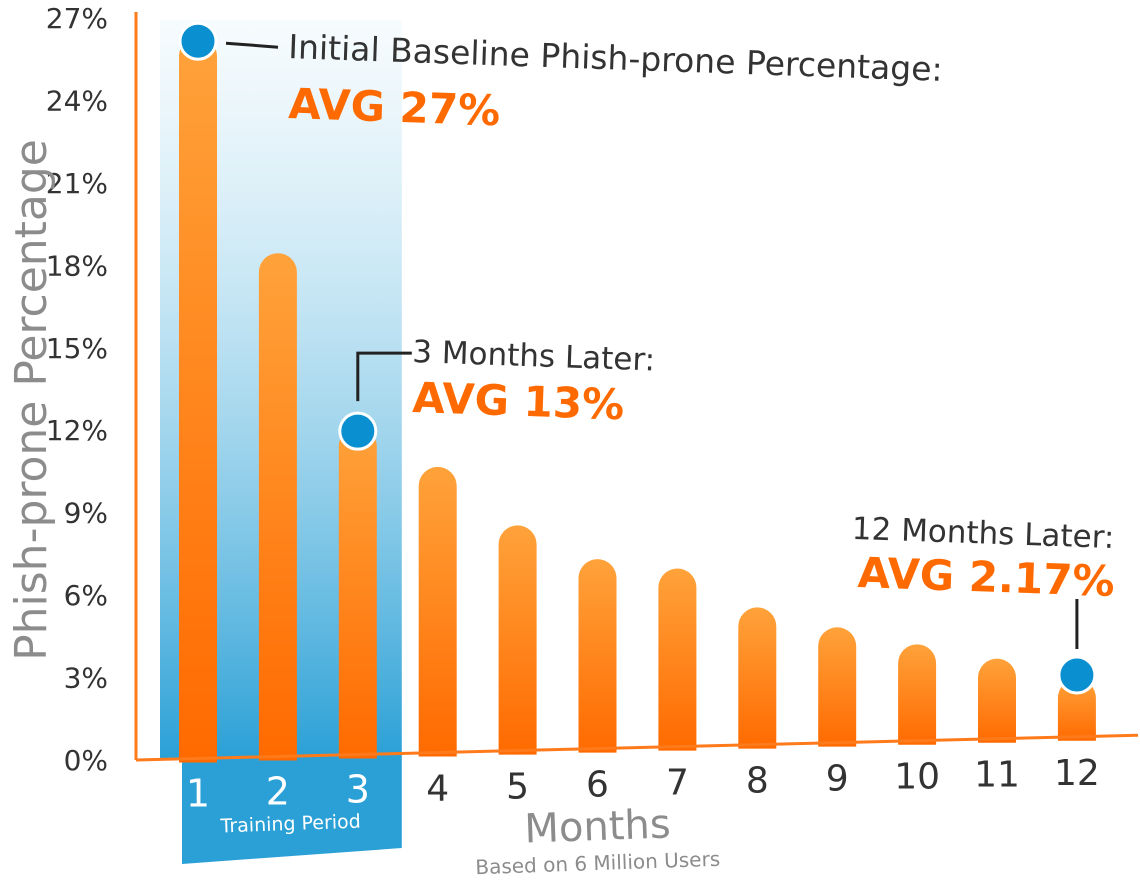 The height and width of the screenshot is (881, 1140). I want to click on y-tick-label: 6%, so click(86, 595).